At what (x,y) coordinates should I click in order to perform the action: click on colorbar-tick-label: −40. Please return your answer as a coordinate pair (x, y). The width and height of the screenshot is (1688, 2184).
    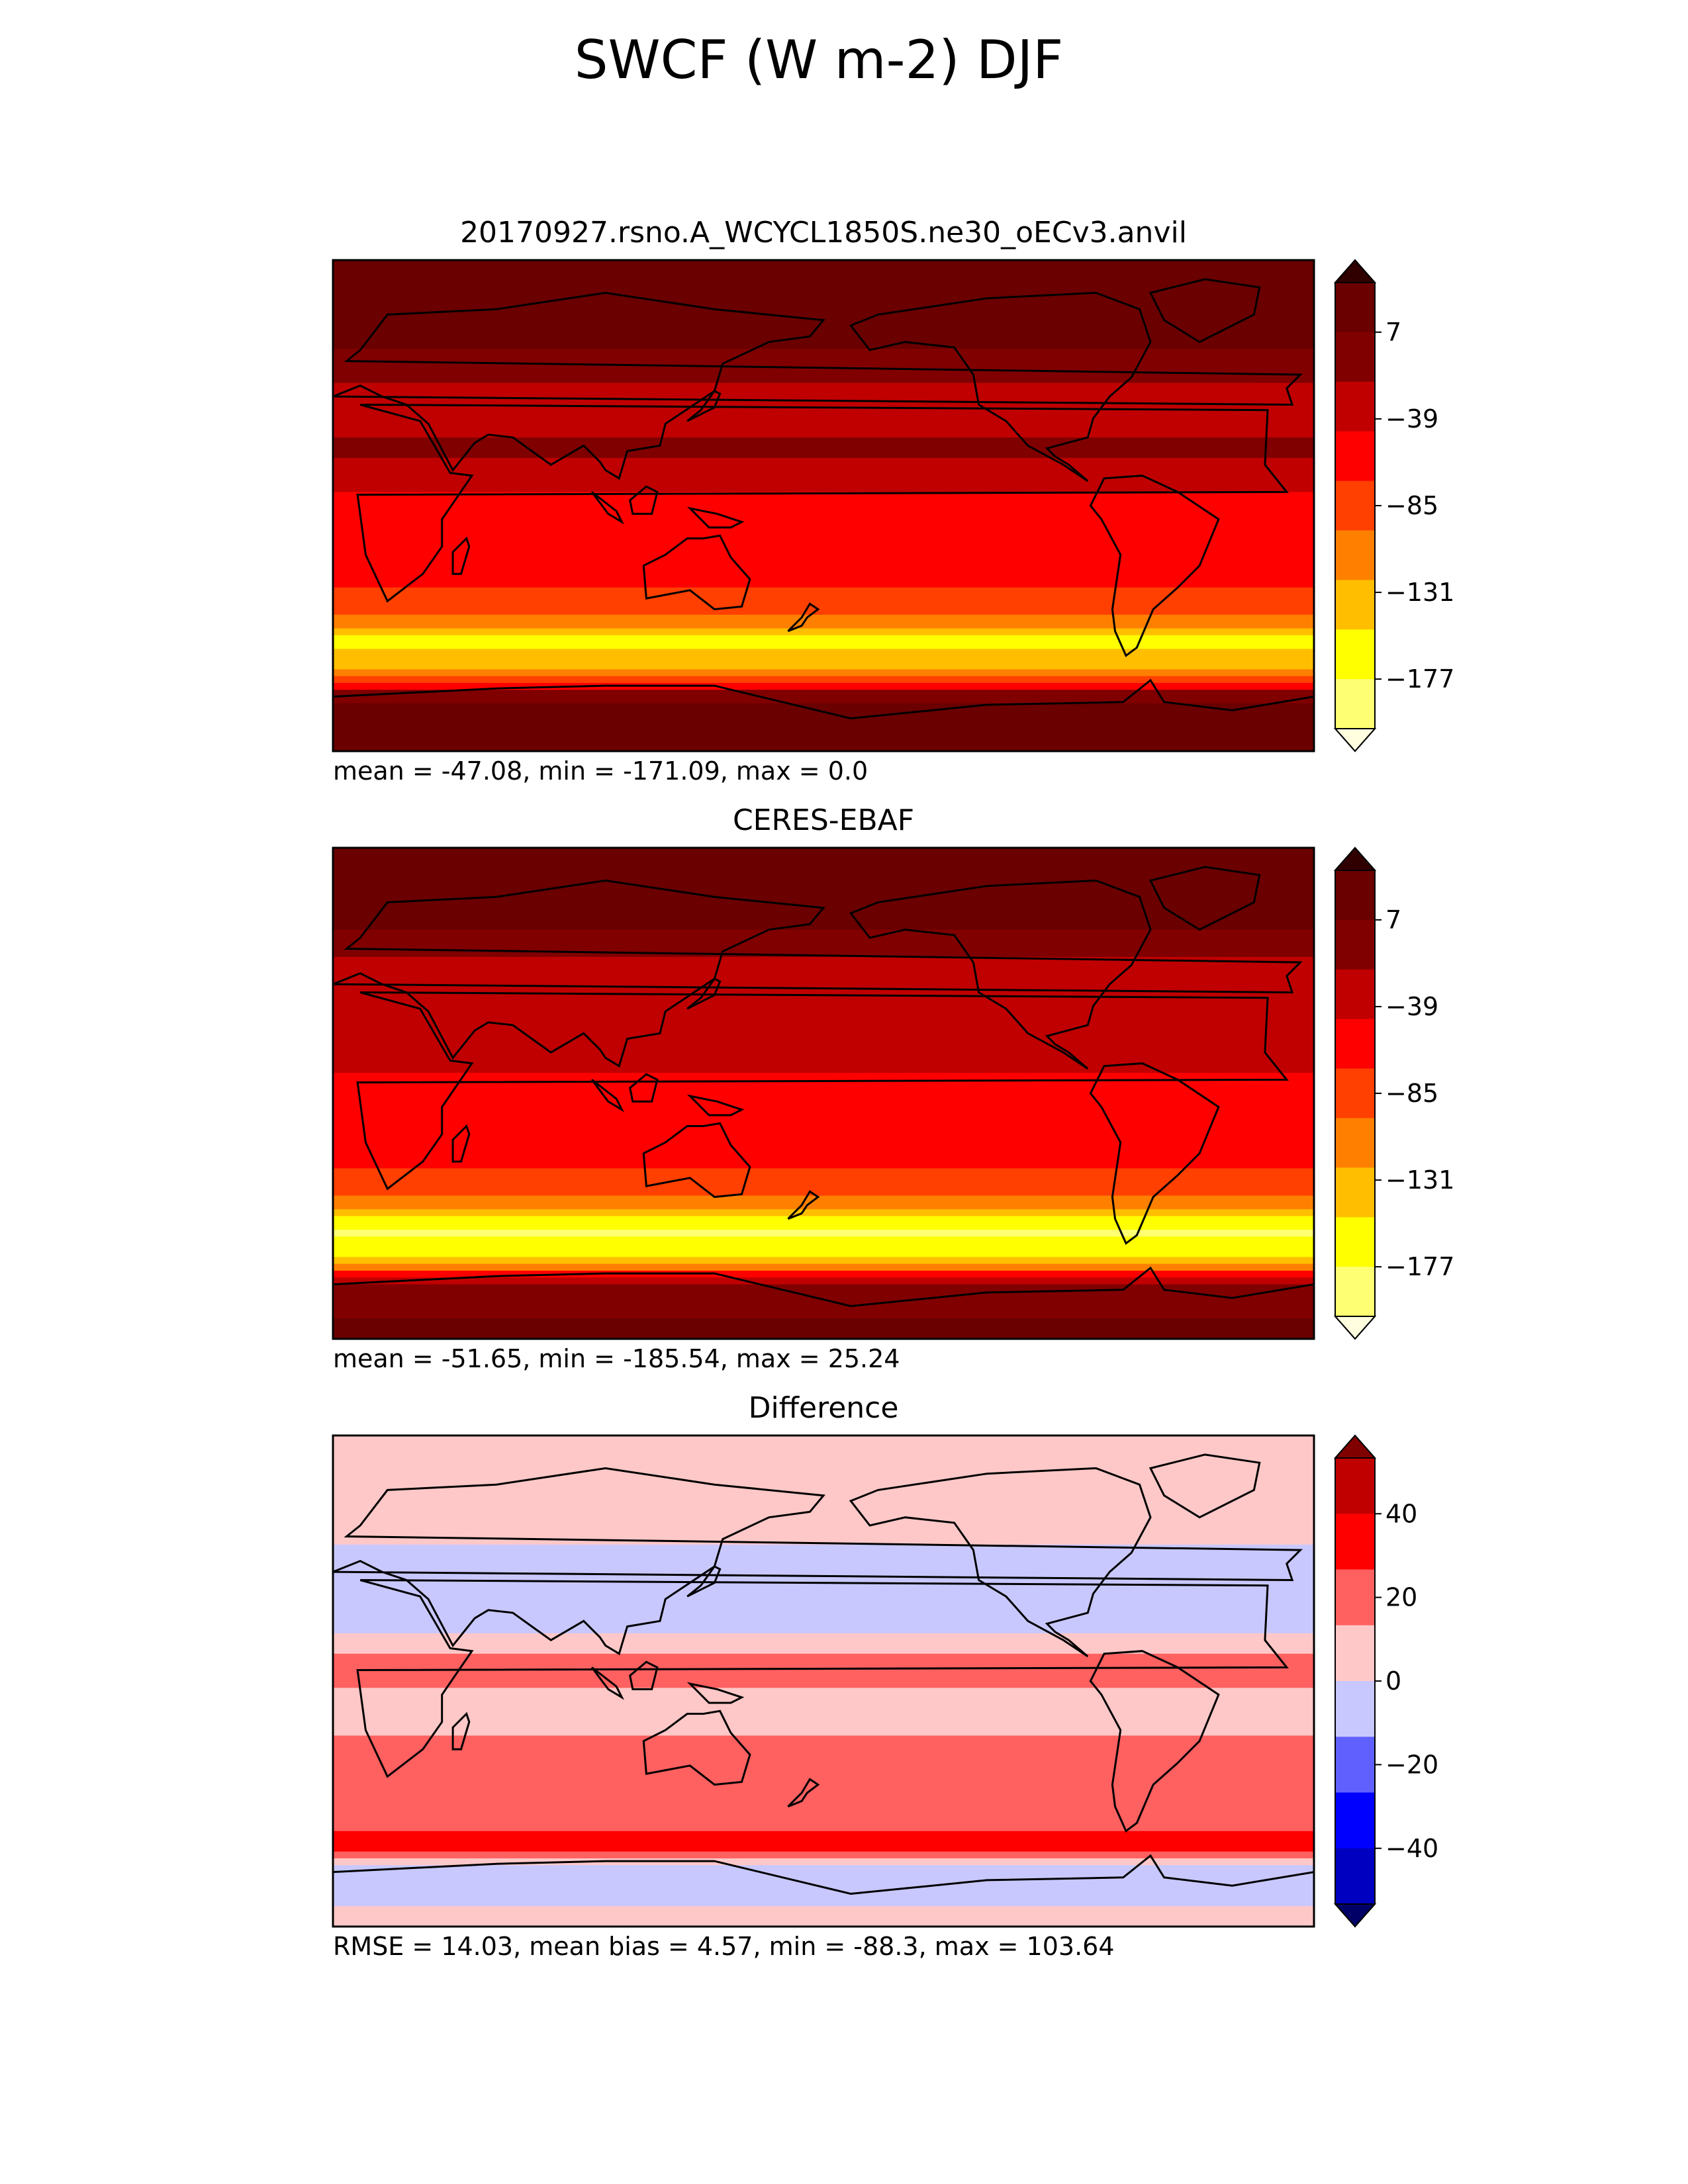
    Looking at the image, I should click on (1411, 1848).